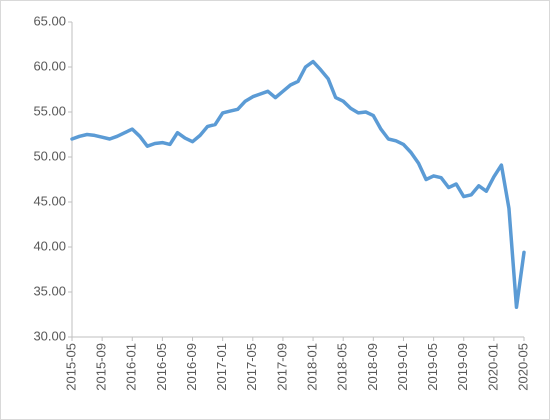  Describe the element at coordinates (49, 200) in the screenshot. I see `y-tick-label: 45.00` at that location.